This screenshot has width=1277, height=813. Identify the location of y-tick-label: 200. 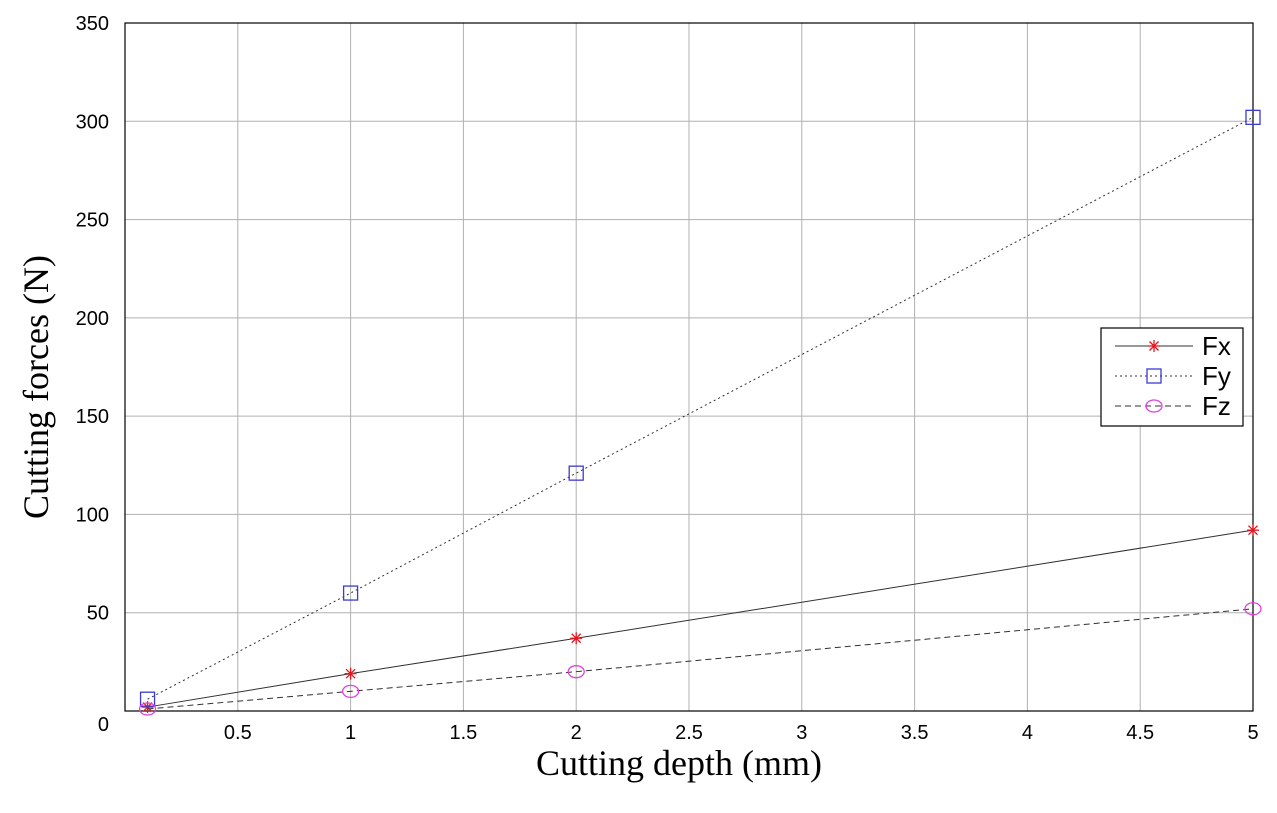
(92, 319).